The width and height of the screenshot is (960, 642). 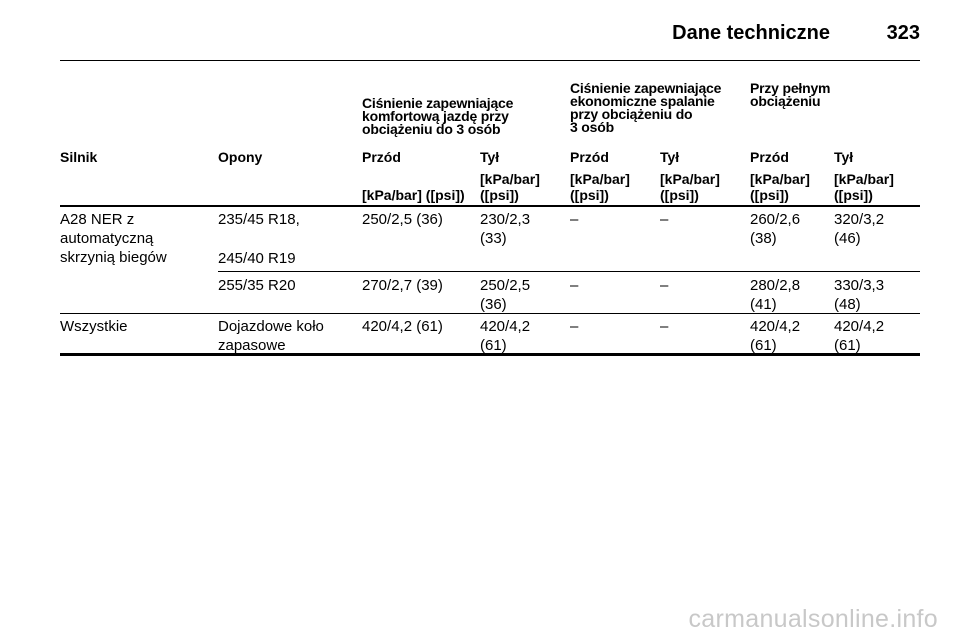 What do you see at coordinates (240, 157) in the screenshot?
I see `column-header-tyres: Opony` at bounding box center [240, 157].